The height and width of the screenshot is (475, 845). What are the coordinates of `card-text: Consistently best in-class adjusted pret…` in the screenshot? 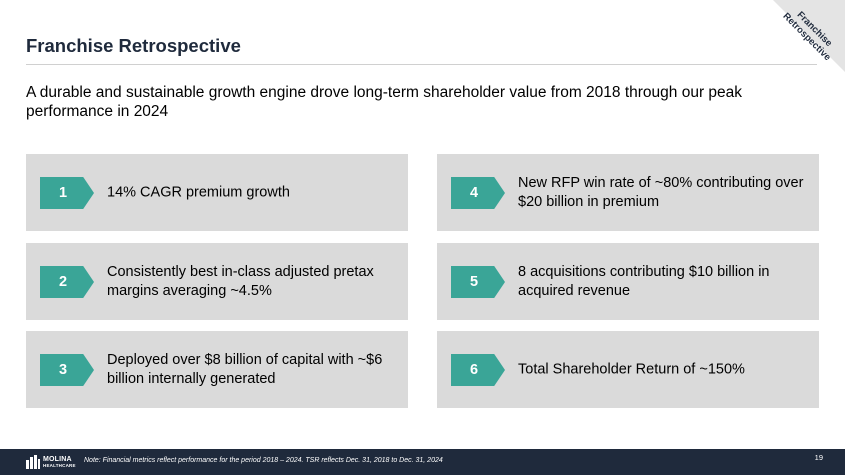 It's located at (240, 281).